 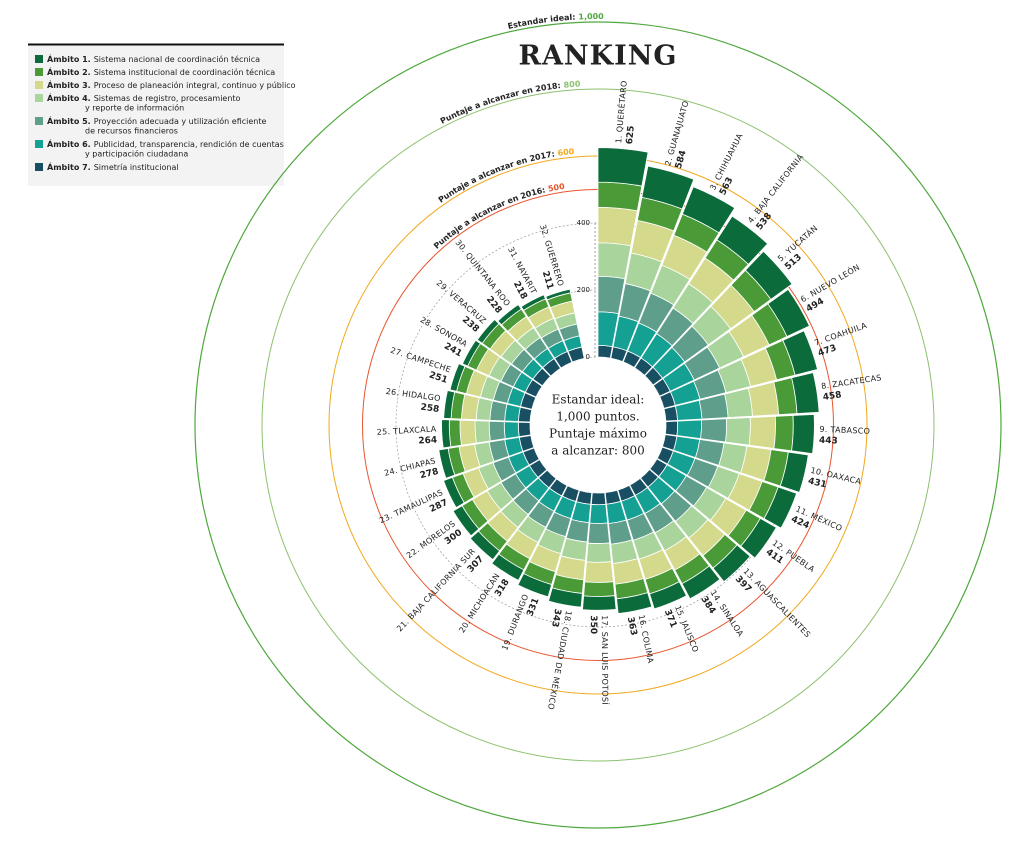 What do you see at coordinates (572, 84) in the screenshot?
I see `reference-label-value: 800` at bounding box center [572, 84].